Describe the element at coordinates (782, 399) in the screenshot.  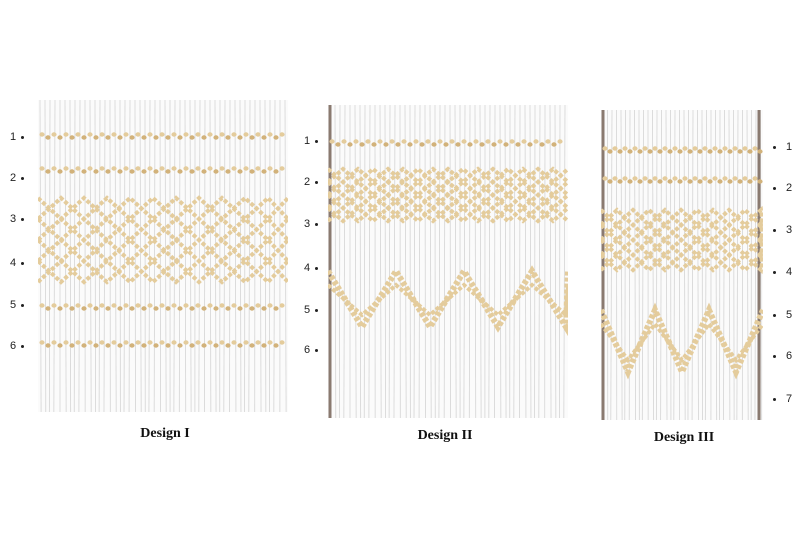
I see `row-label-7: 7` at that location.